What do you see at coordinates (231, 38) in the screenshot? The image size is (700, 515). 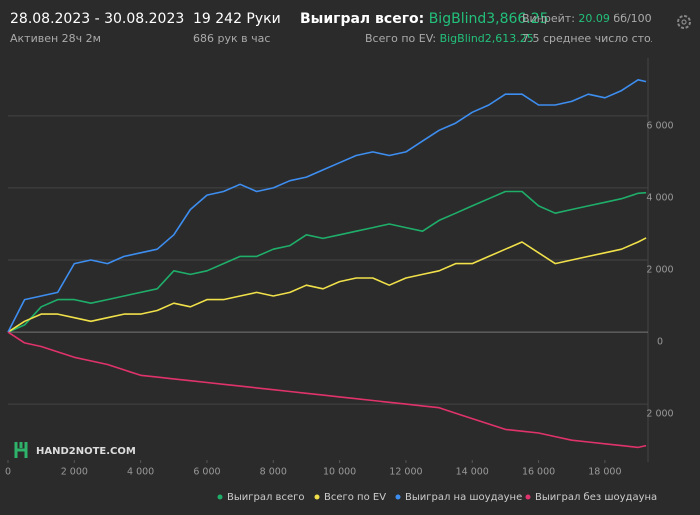 I see `hands-per-hour: 686 рук в час` at bounding box center [231, 38].